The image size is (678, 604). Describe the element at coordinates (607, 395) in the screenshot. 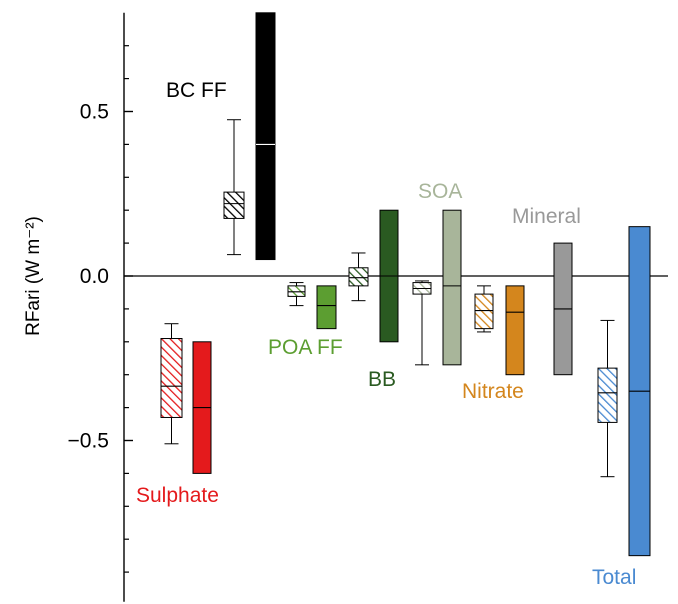

I see `total-model-box` at that location.